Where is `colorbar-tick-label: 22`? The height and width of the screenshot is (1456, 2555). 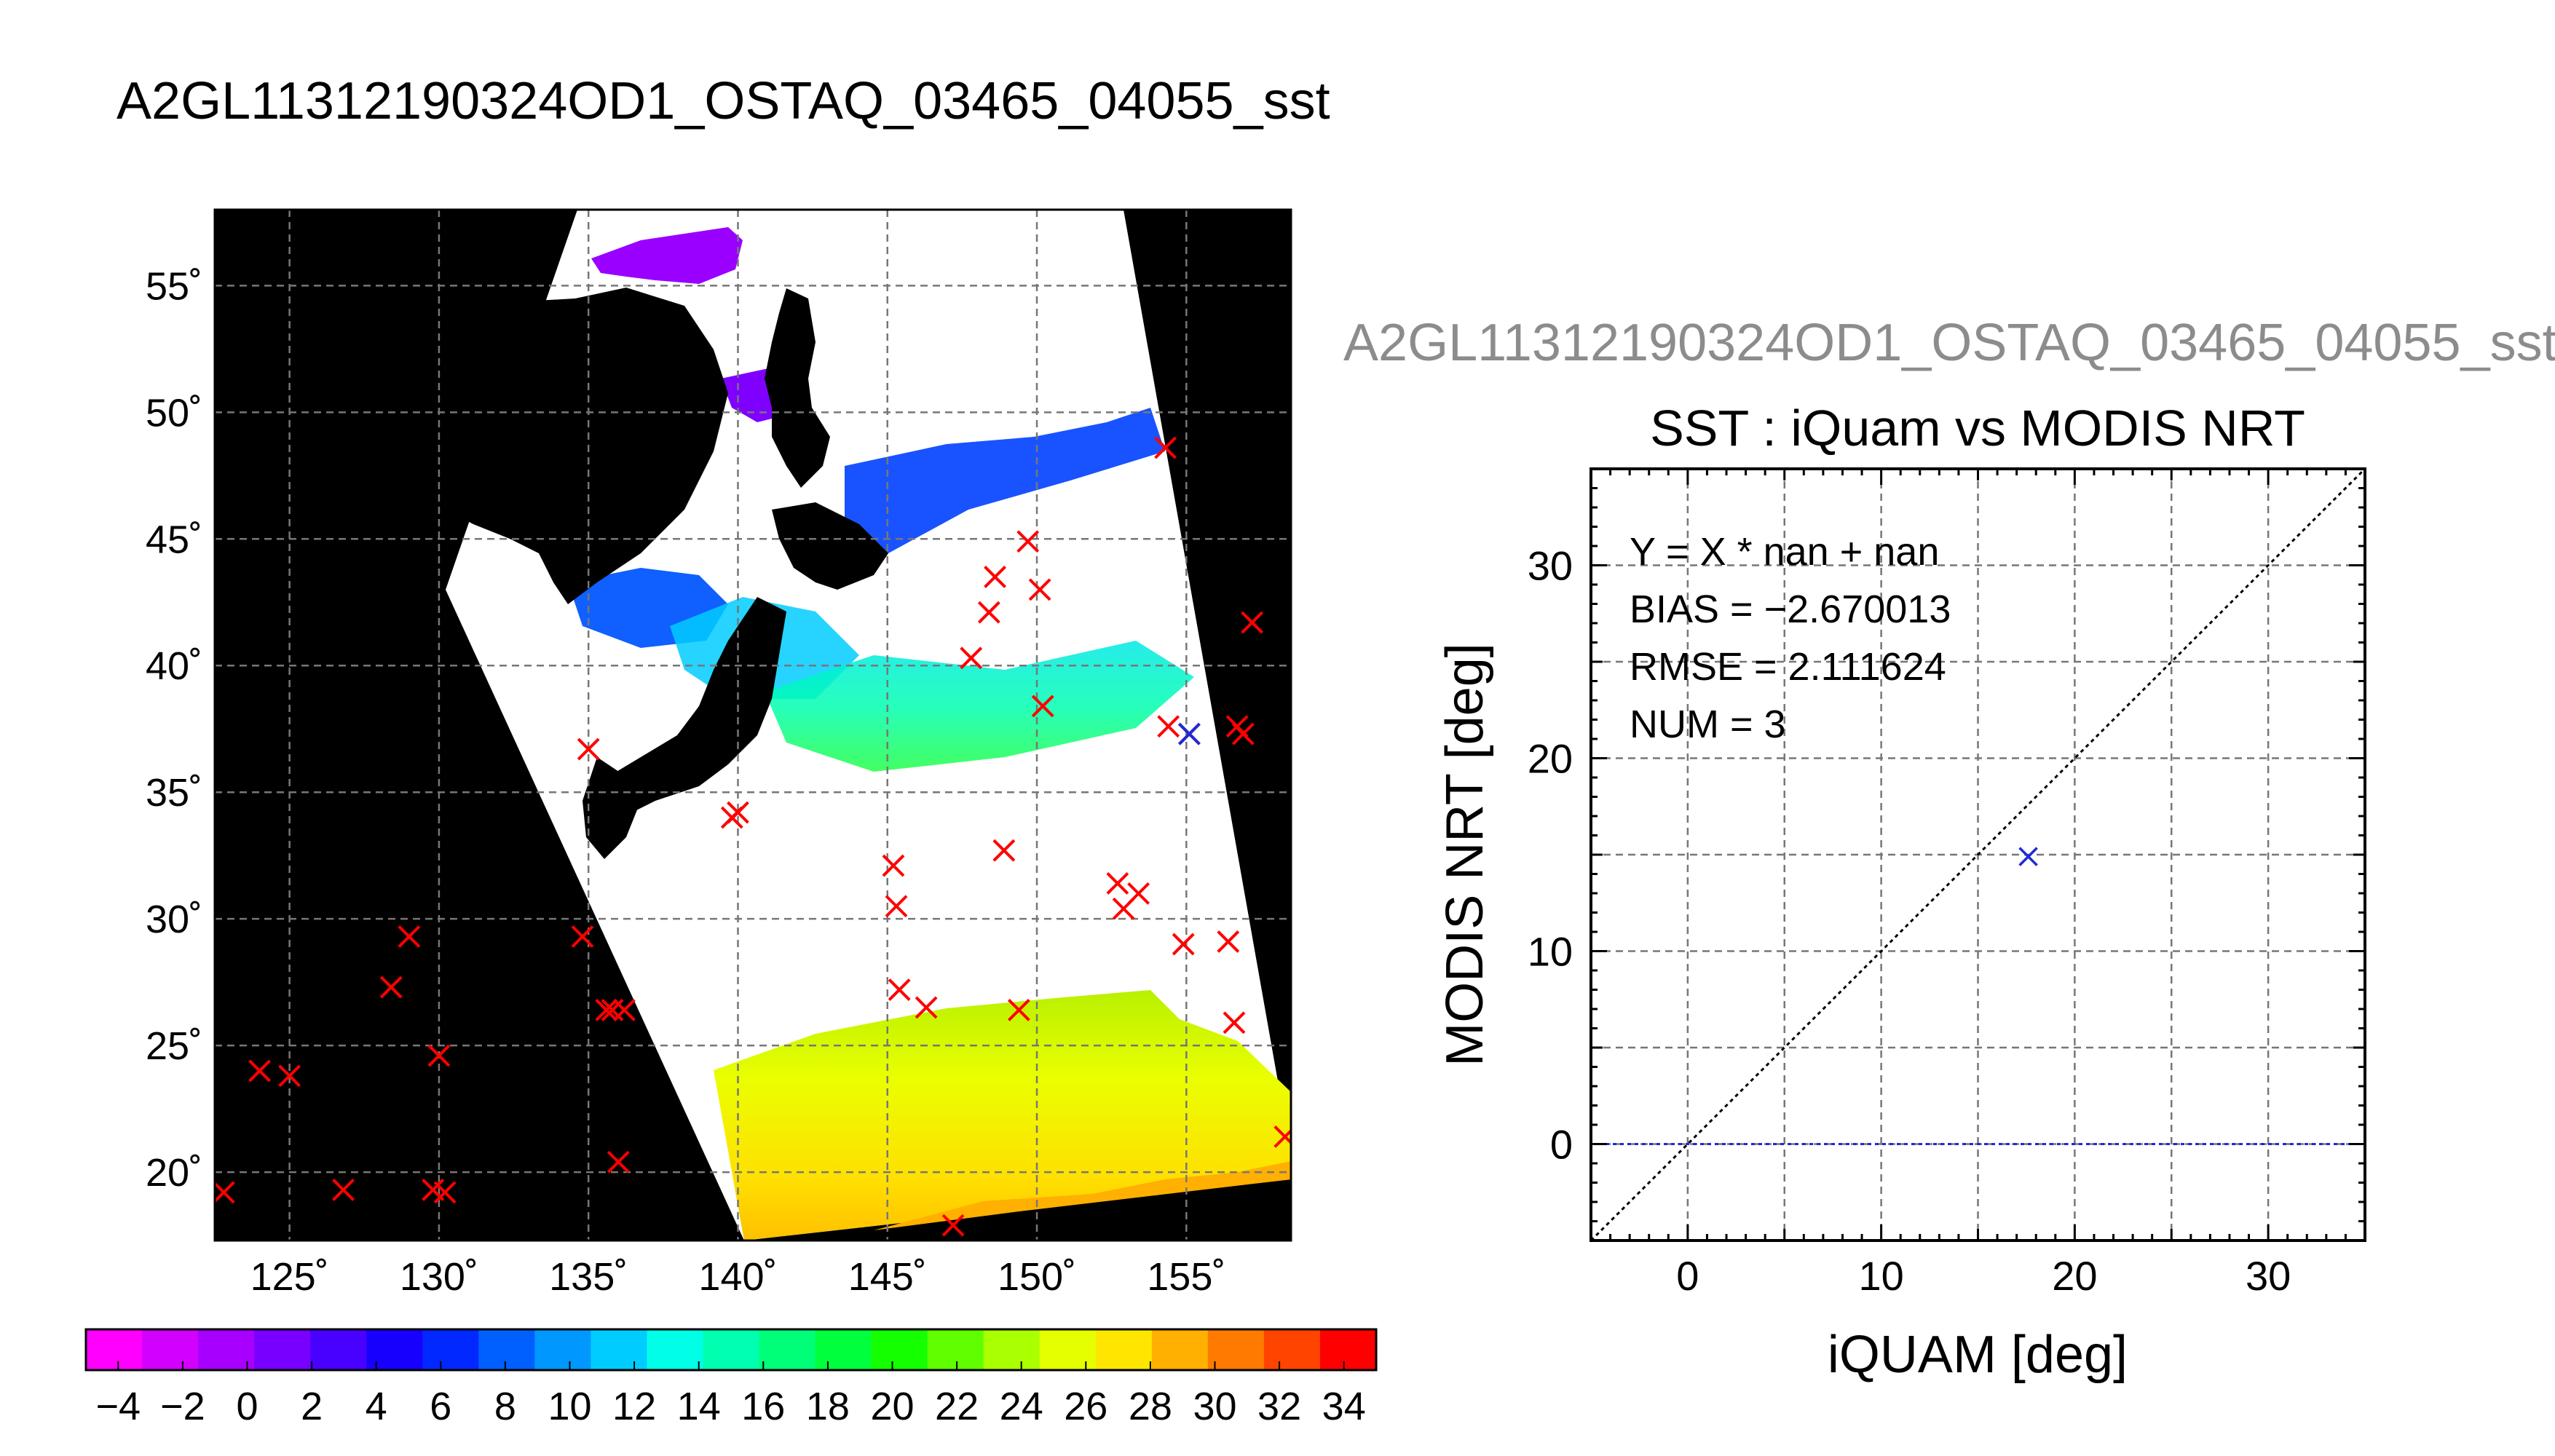
colorbar-tick-label: 22 is located at coordinates (957, 1406).